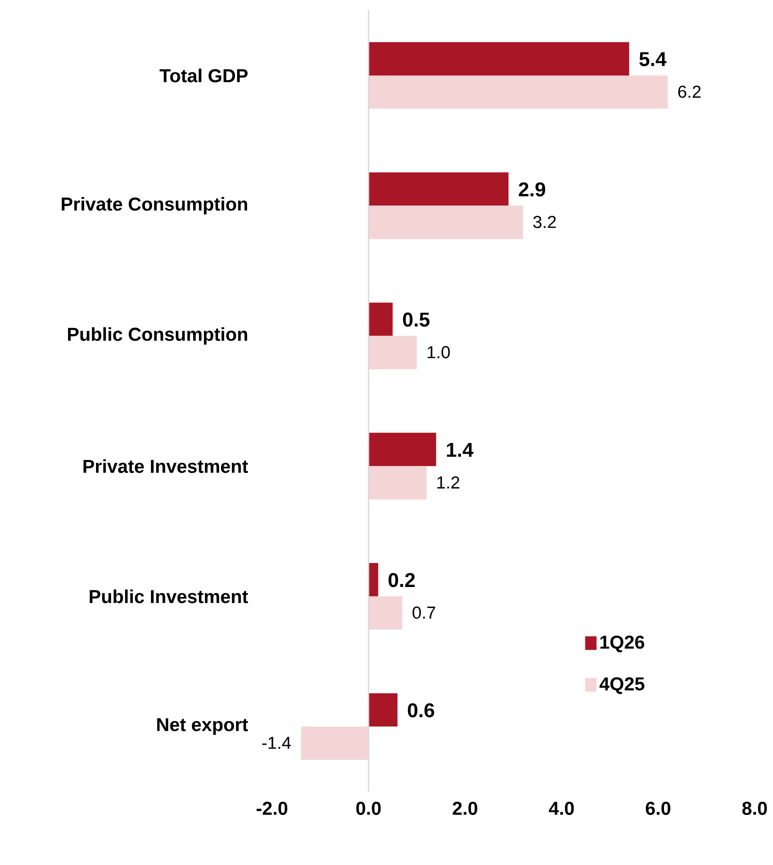 The width and height of the screenshot is (773, 865). I want to click on data-label: 1.4, so click(460, 449).